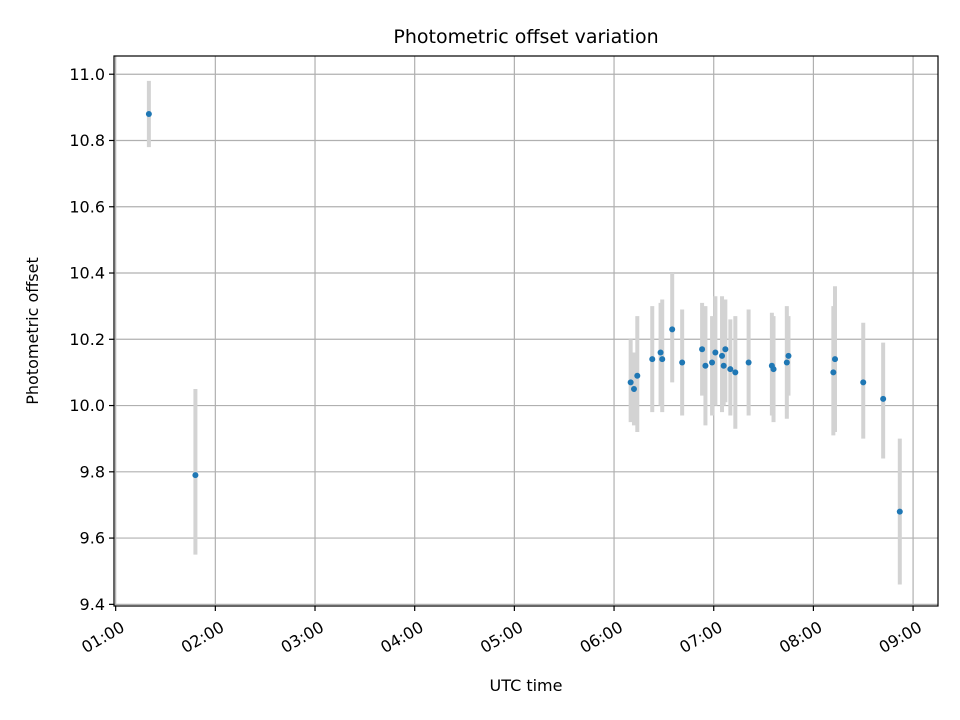 This screenshot has width=960, height=720. I want to click on y-tick-label: 11.0, so click(87, 74).